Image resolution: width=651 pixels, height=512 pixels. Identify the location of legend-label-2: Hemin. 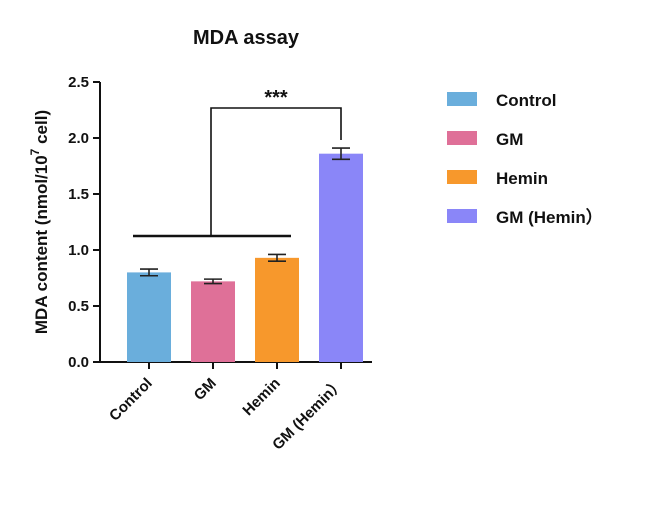
(522, 178).